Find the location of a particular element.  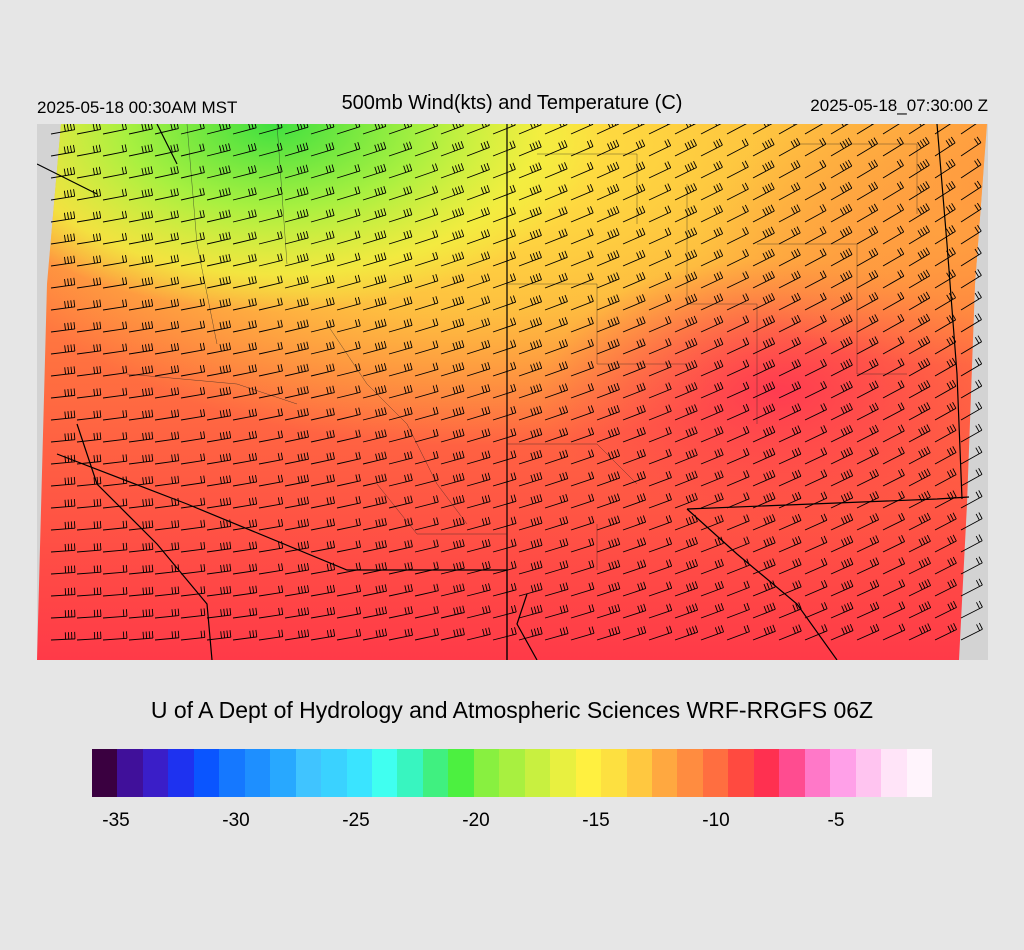

colorbar-tick-label: -5 is located at coordinates (836, 820).